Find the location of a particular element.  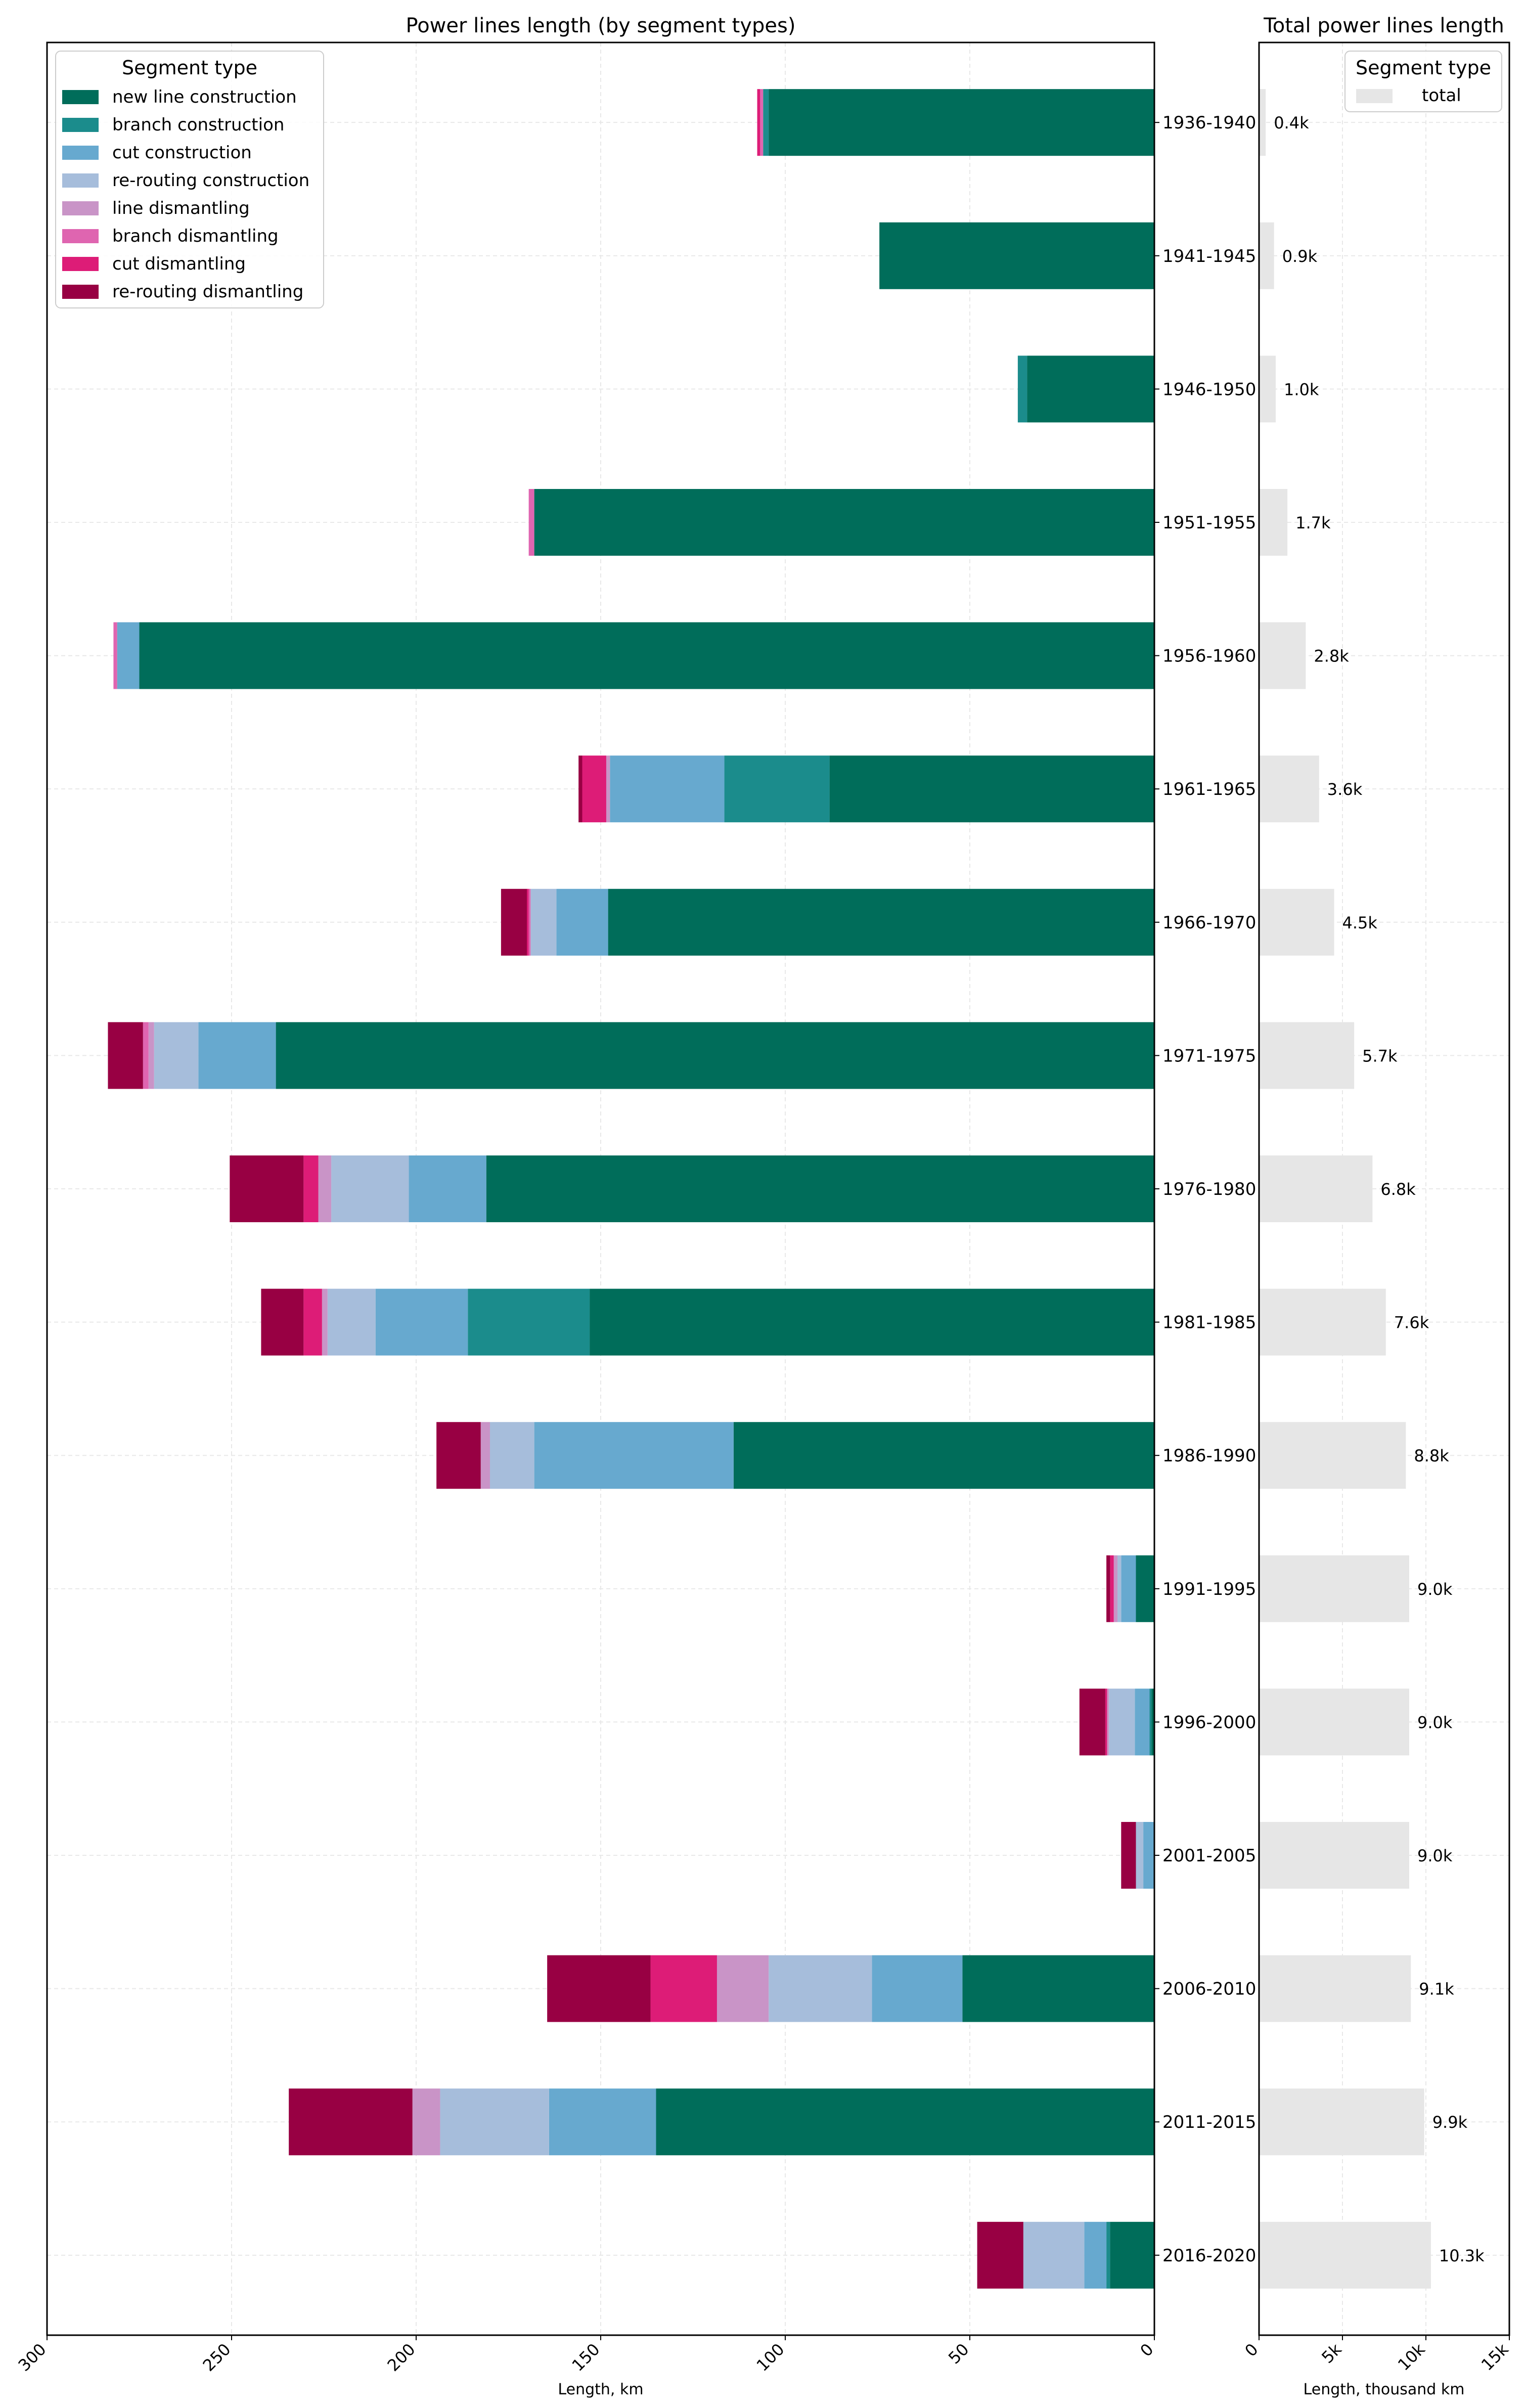

y-tick-label: 1961-1965 is located at coordinates (1209, 789).